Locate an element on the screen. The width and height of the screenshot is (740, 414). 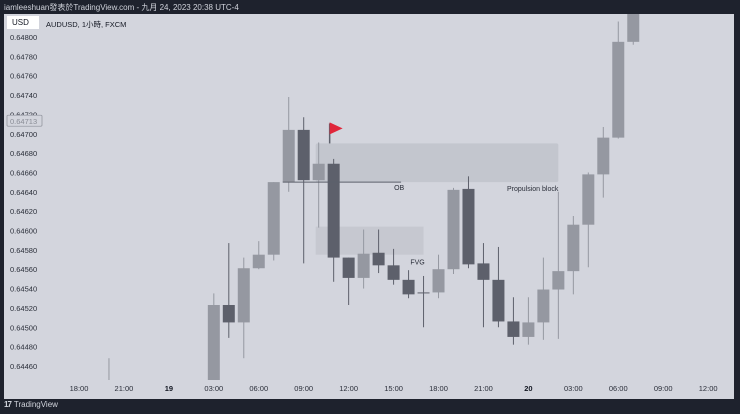
time-tick: 15:00 is located at coordinates (393, 388).